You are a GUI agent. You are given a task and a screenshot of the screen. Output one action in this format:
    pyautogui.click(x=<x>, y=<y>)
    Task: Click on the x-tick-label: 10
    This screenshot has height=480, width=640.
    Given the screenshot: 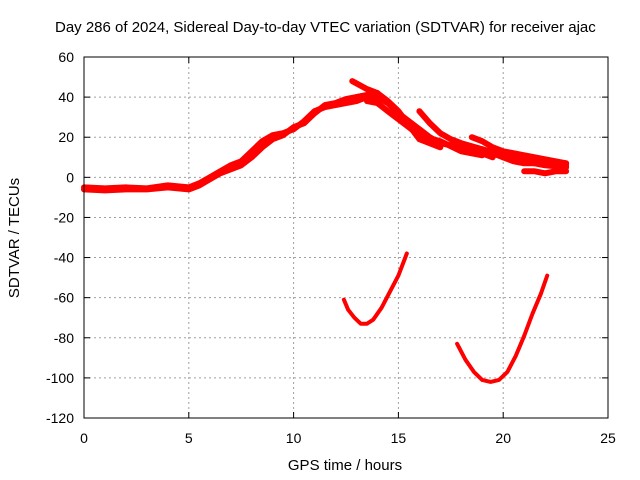 What is the action you would take?
    pyautogui.click(x=294, y=438)
    